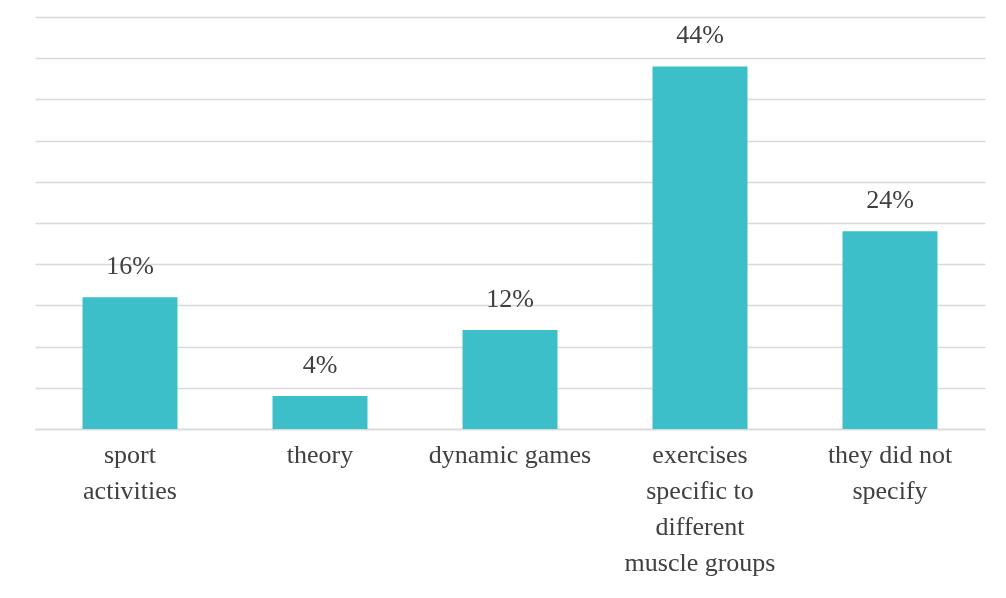  Describe the element at coordinates (700, 508) in the screenshot. I see `x-tick-label: exercises specific to different muscle groups` at that location.